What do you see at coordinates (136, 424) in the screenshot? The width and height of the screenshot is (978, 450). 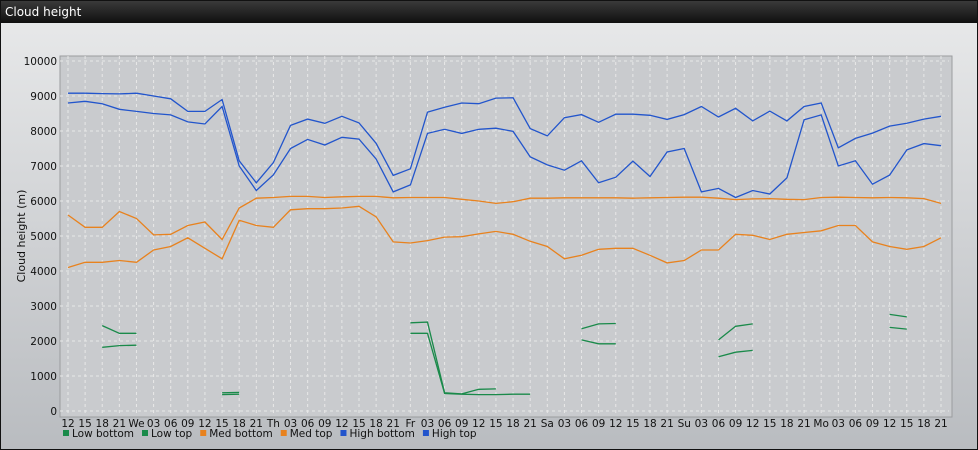 I see `x-tick-label: We` at bounding box center [136, 424].